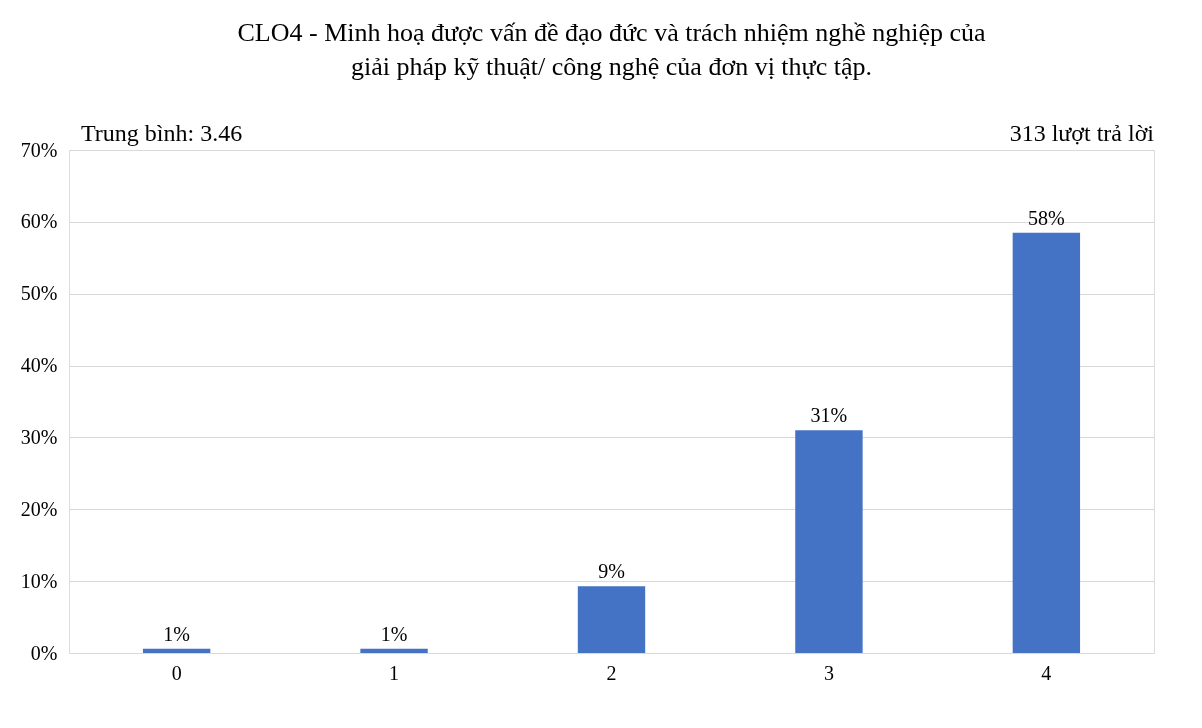 Image resolution: width=1202 pixels, height=728 pixels. I want to click on y-tick-label: 40%, so click(39, 365).